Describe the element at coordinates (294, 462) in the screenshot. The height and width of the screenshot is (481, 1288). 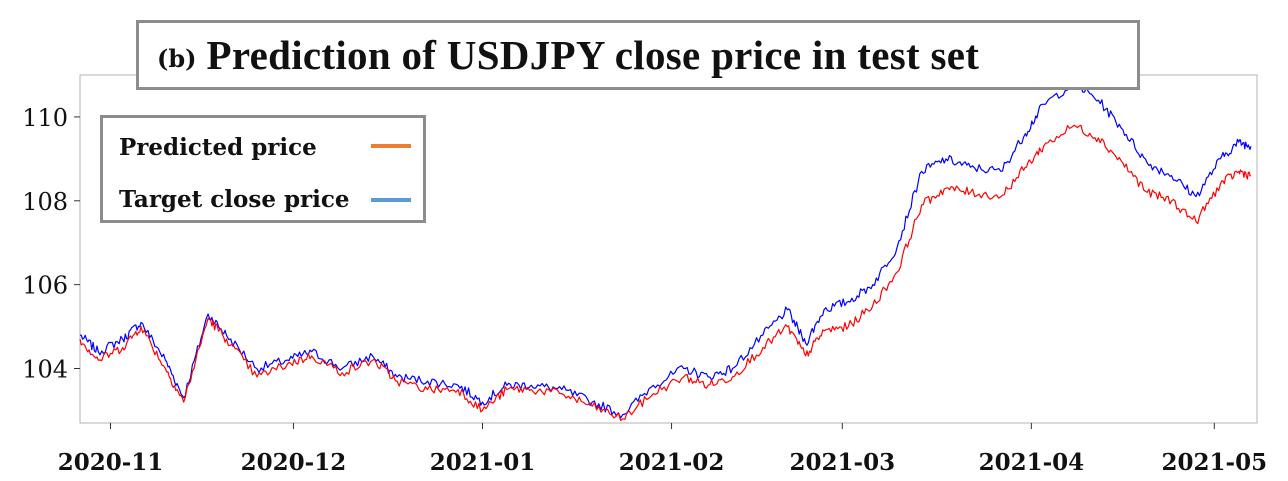
I see `x-tick-label: 2020-12` at that location.